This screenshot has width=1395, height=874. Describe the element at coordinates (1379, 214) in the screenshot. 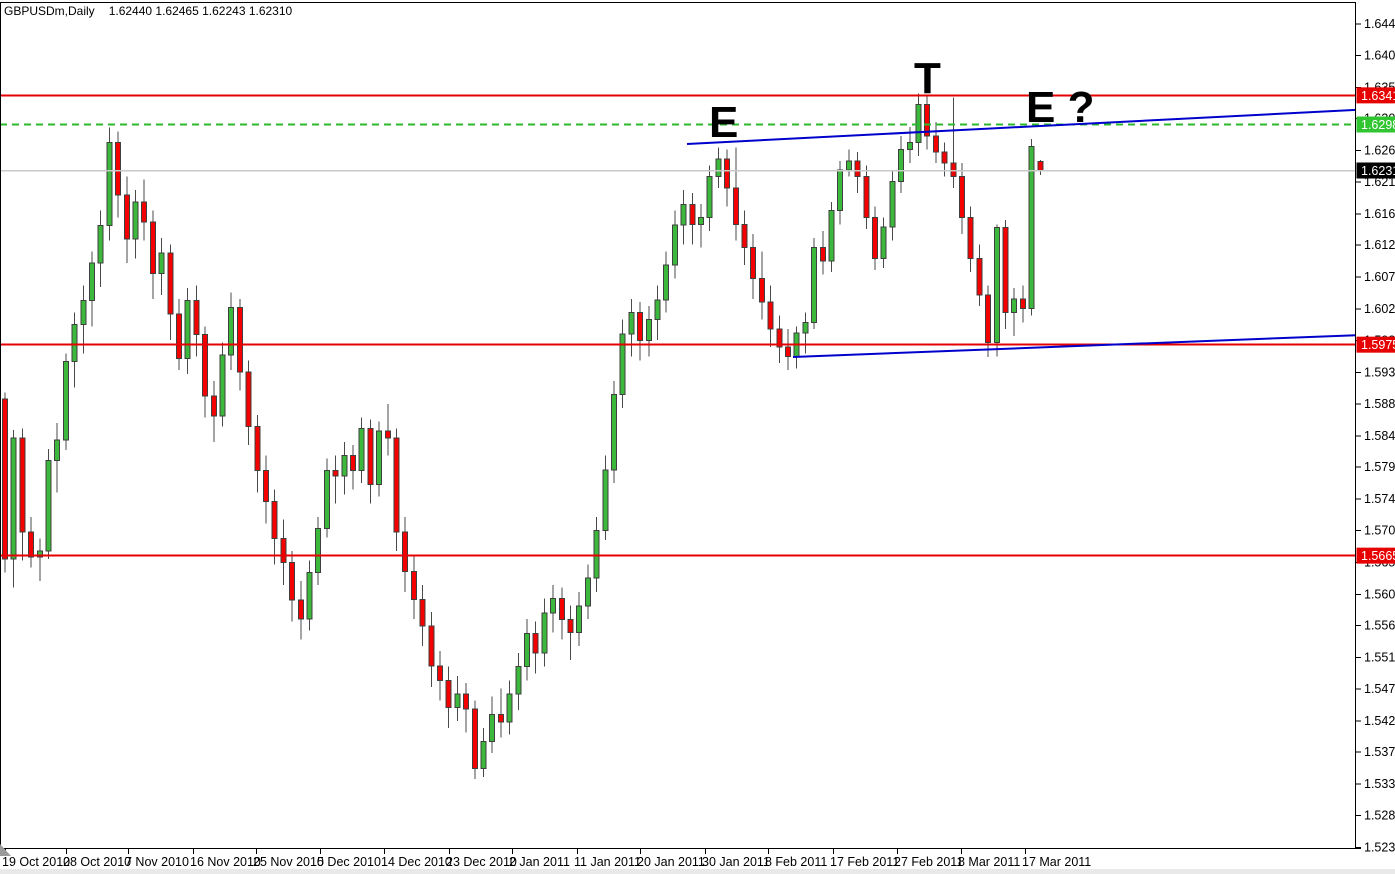

I see `price-tick-label: 1.61680` at that location.